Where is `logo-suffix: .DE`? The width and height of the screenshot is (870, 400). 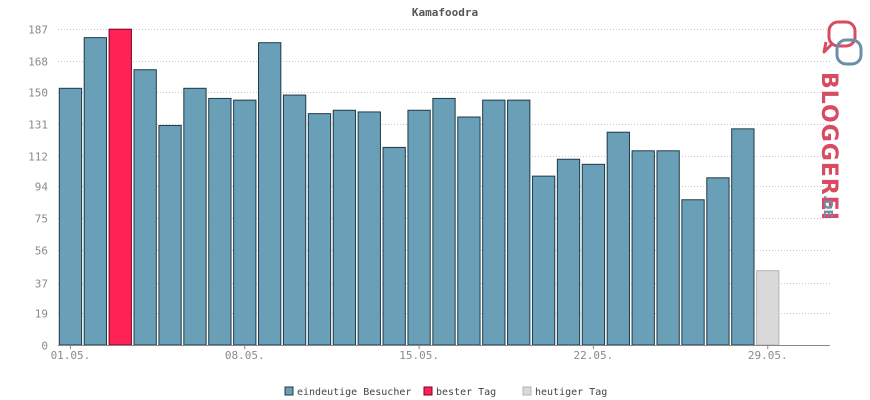
logo-suffix: .DE is located at coordinates (828, 206).